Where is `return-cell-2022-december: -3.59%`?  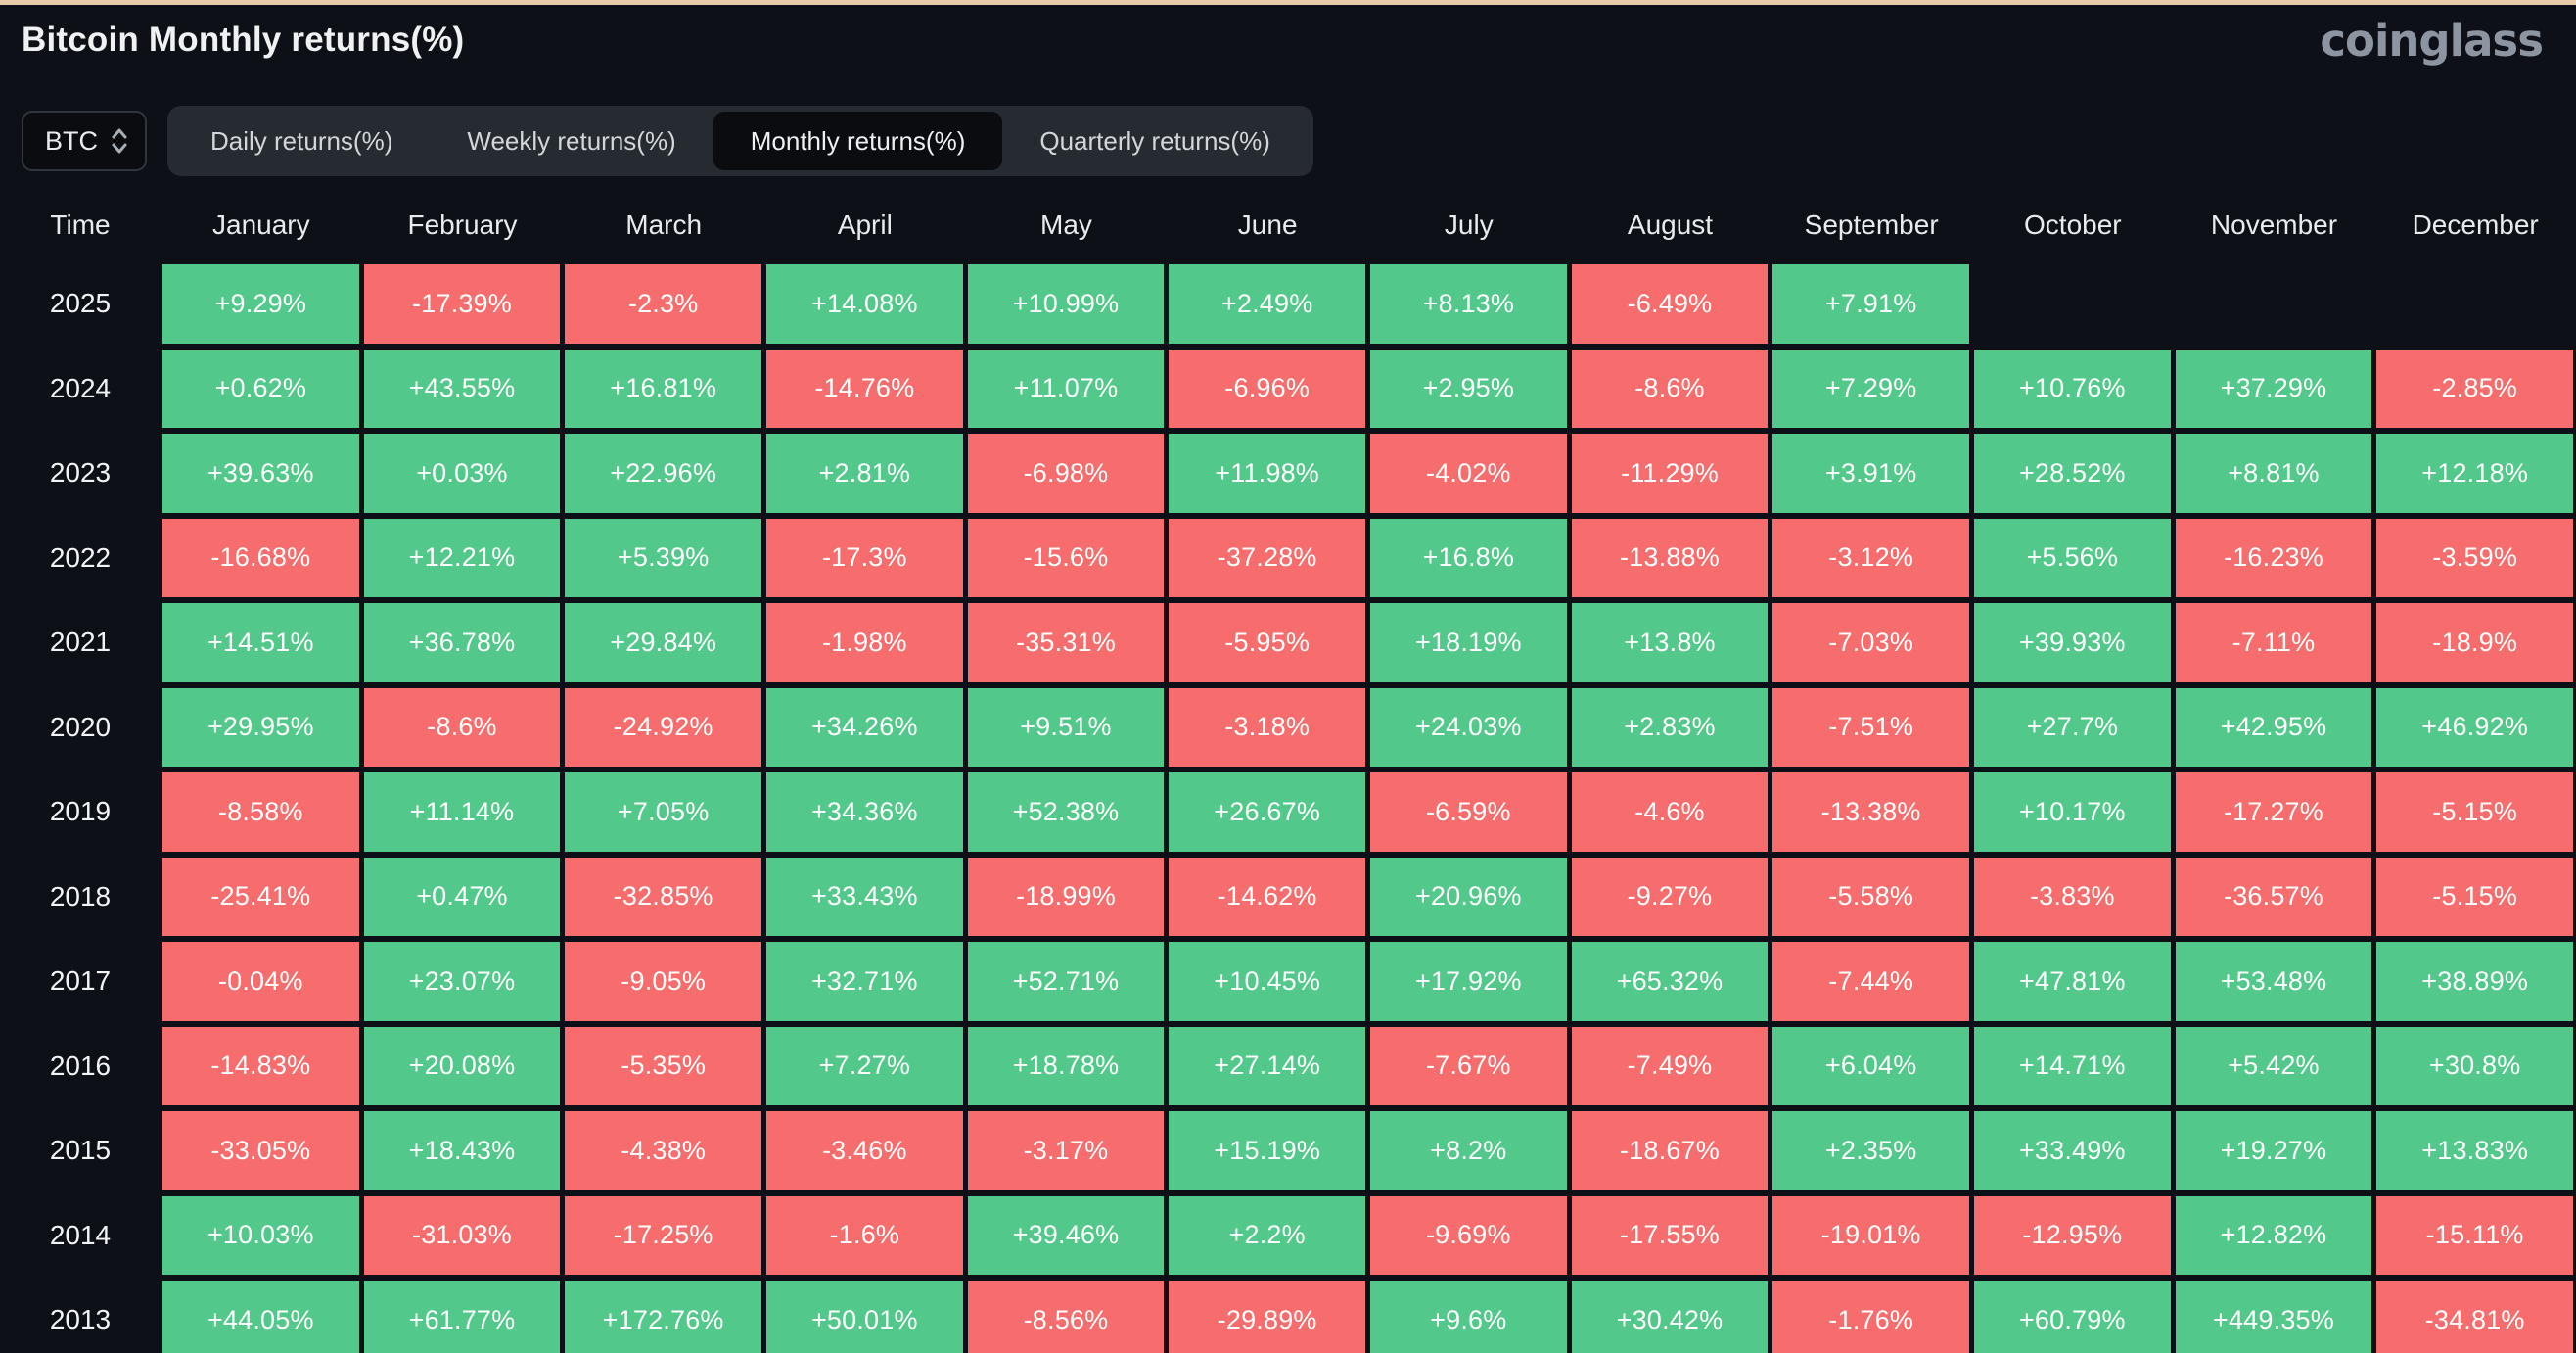 return-cell-2022-december: -3.59% is located at coordinates (2475, 558).